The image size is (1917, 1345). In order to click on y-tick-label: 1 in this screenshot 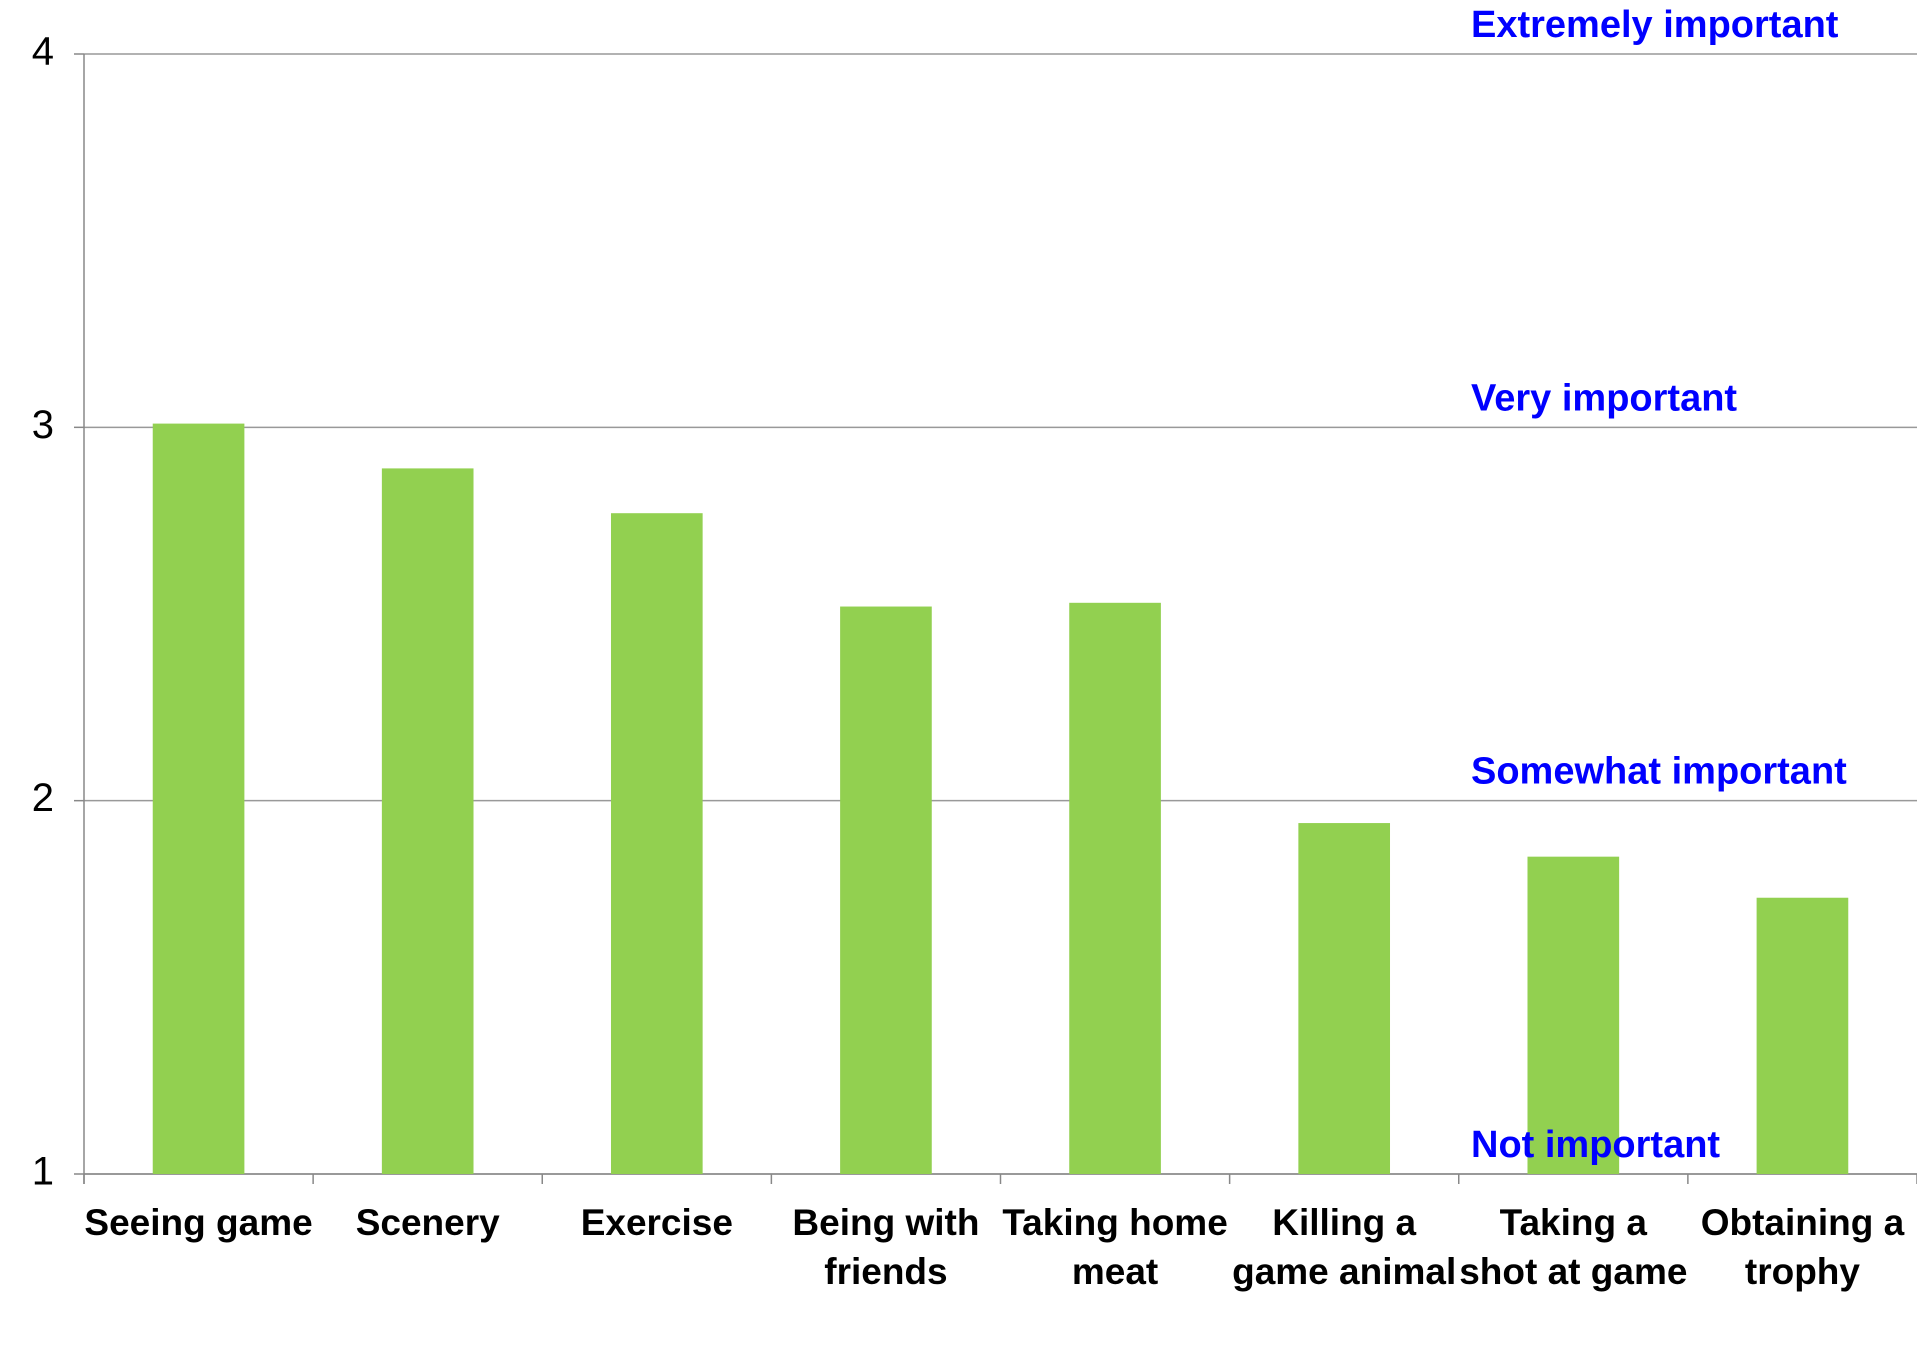, I will do `click(43, 1172)`.